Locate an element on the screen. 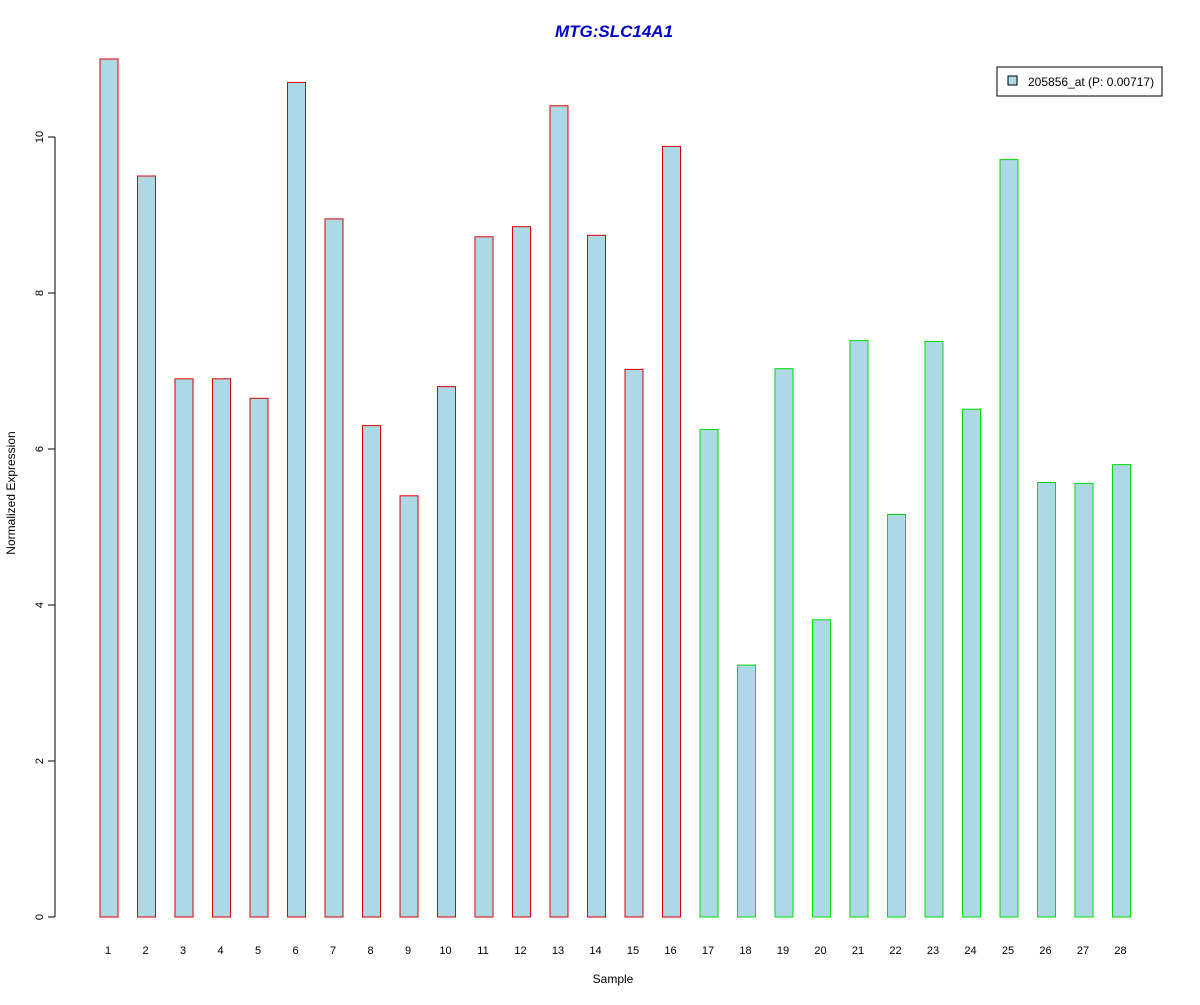 This screenshot has height=1005, width=1200. x-tick-label: 14 is located at coordinates (595, 951).